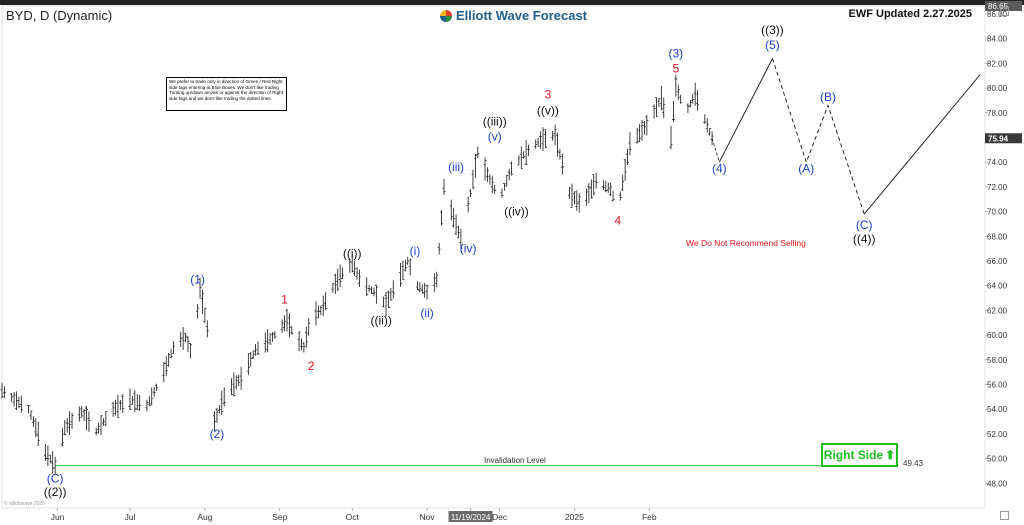 The height and width of the screenshot is (525, 1024). What do you see at coordinates (456, 167) in the screenshot?
I see `wave-label: (iii)` at bounding box center [456, 167].